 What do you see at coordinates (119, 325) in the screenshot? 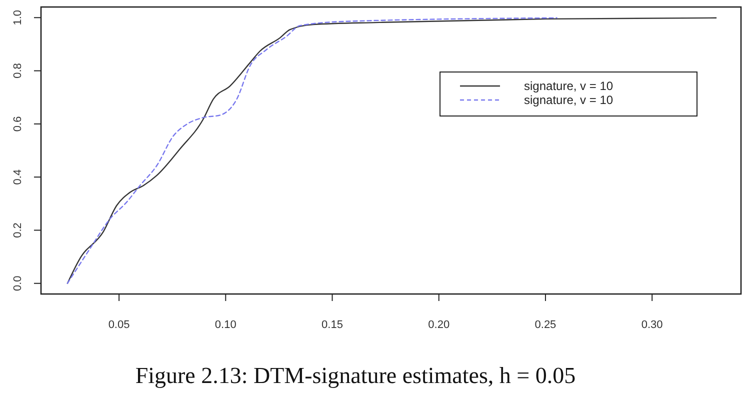
I see `x-tick-label: 0.05` at bounding box center [119, 325].